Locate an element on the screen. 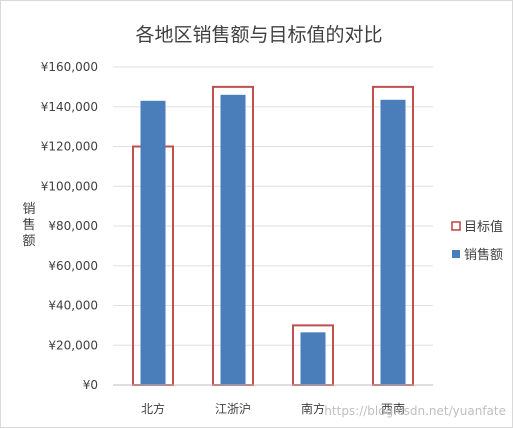 The width and height of the screenshot is (513, 429). y-axis-title: 销售额 is located at coordinates (28, 225).